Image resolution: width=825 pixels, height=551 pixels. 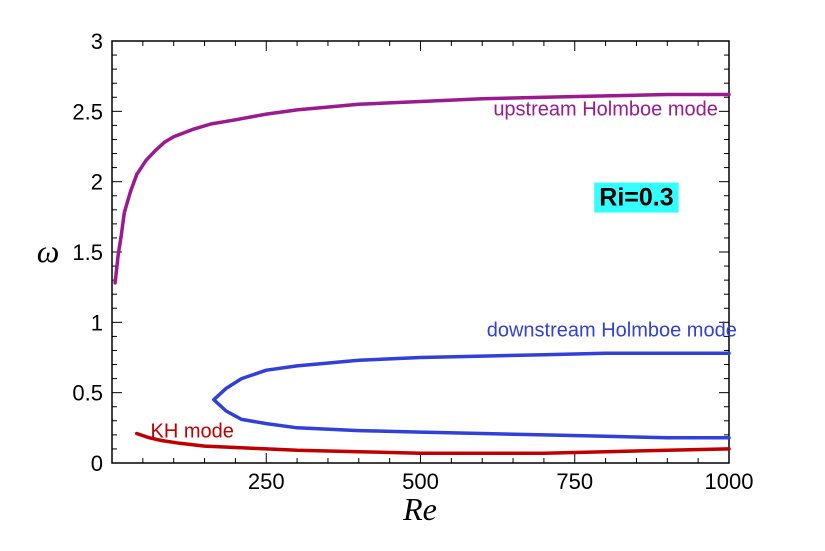 What do you see at coordinates (420, 481) in the screenshot?
I see `x-tick-label: 500` at bounding box center [420, 481].